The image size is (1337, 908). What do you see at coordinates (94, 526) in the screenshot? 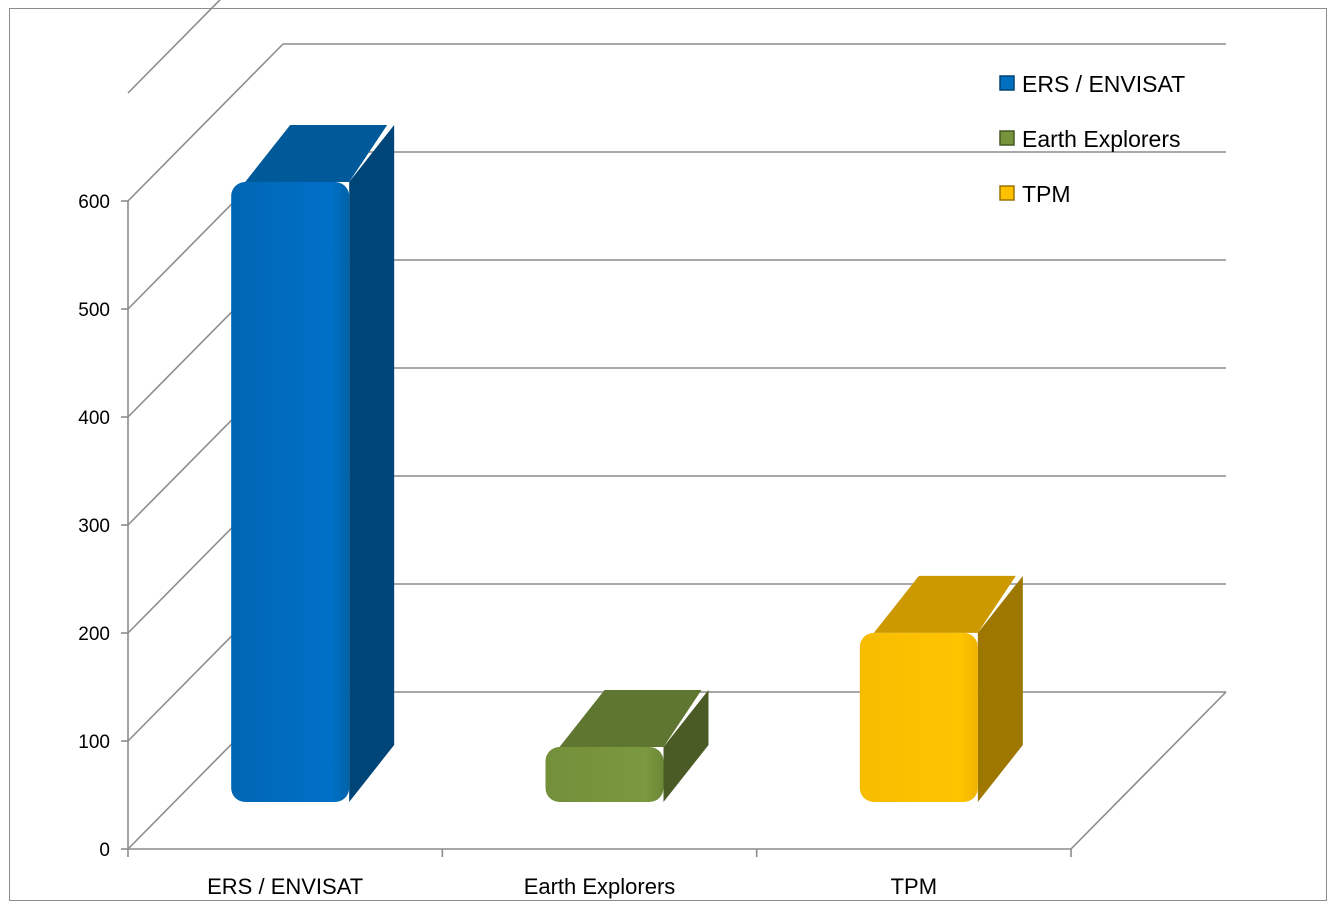
I see `y-tick-label: 300` at bounding box center [94, 526].